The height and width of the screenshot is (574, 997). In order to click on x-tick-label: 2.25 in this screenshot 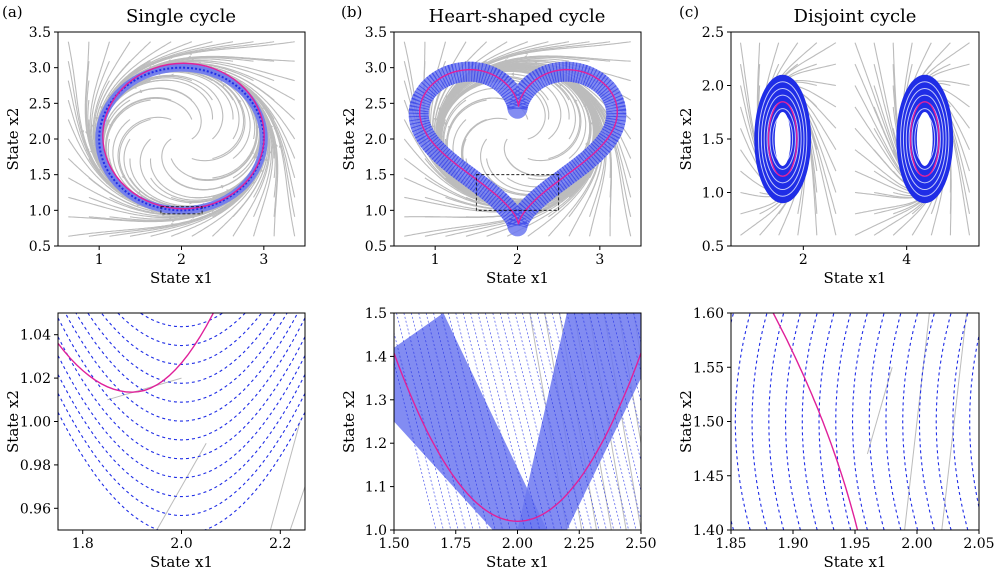, I will do `click(579, 544)`.